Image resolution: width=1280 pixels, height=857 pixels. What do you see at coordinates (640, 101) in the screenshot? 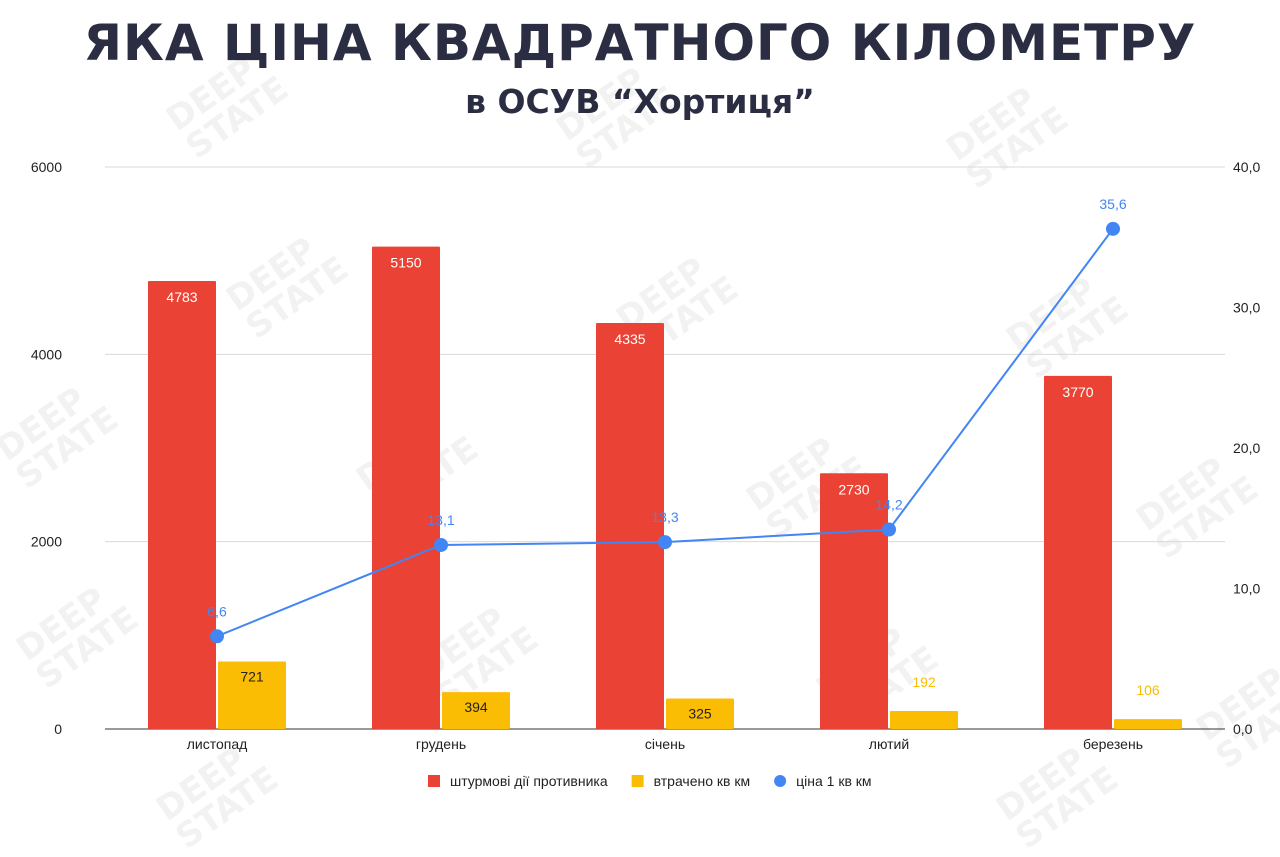
I see `chart-subtitle: в ОСУВ “Хортиця”` at bounding box center [640, 101].